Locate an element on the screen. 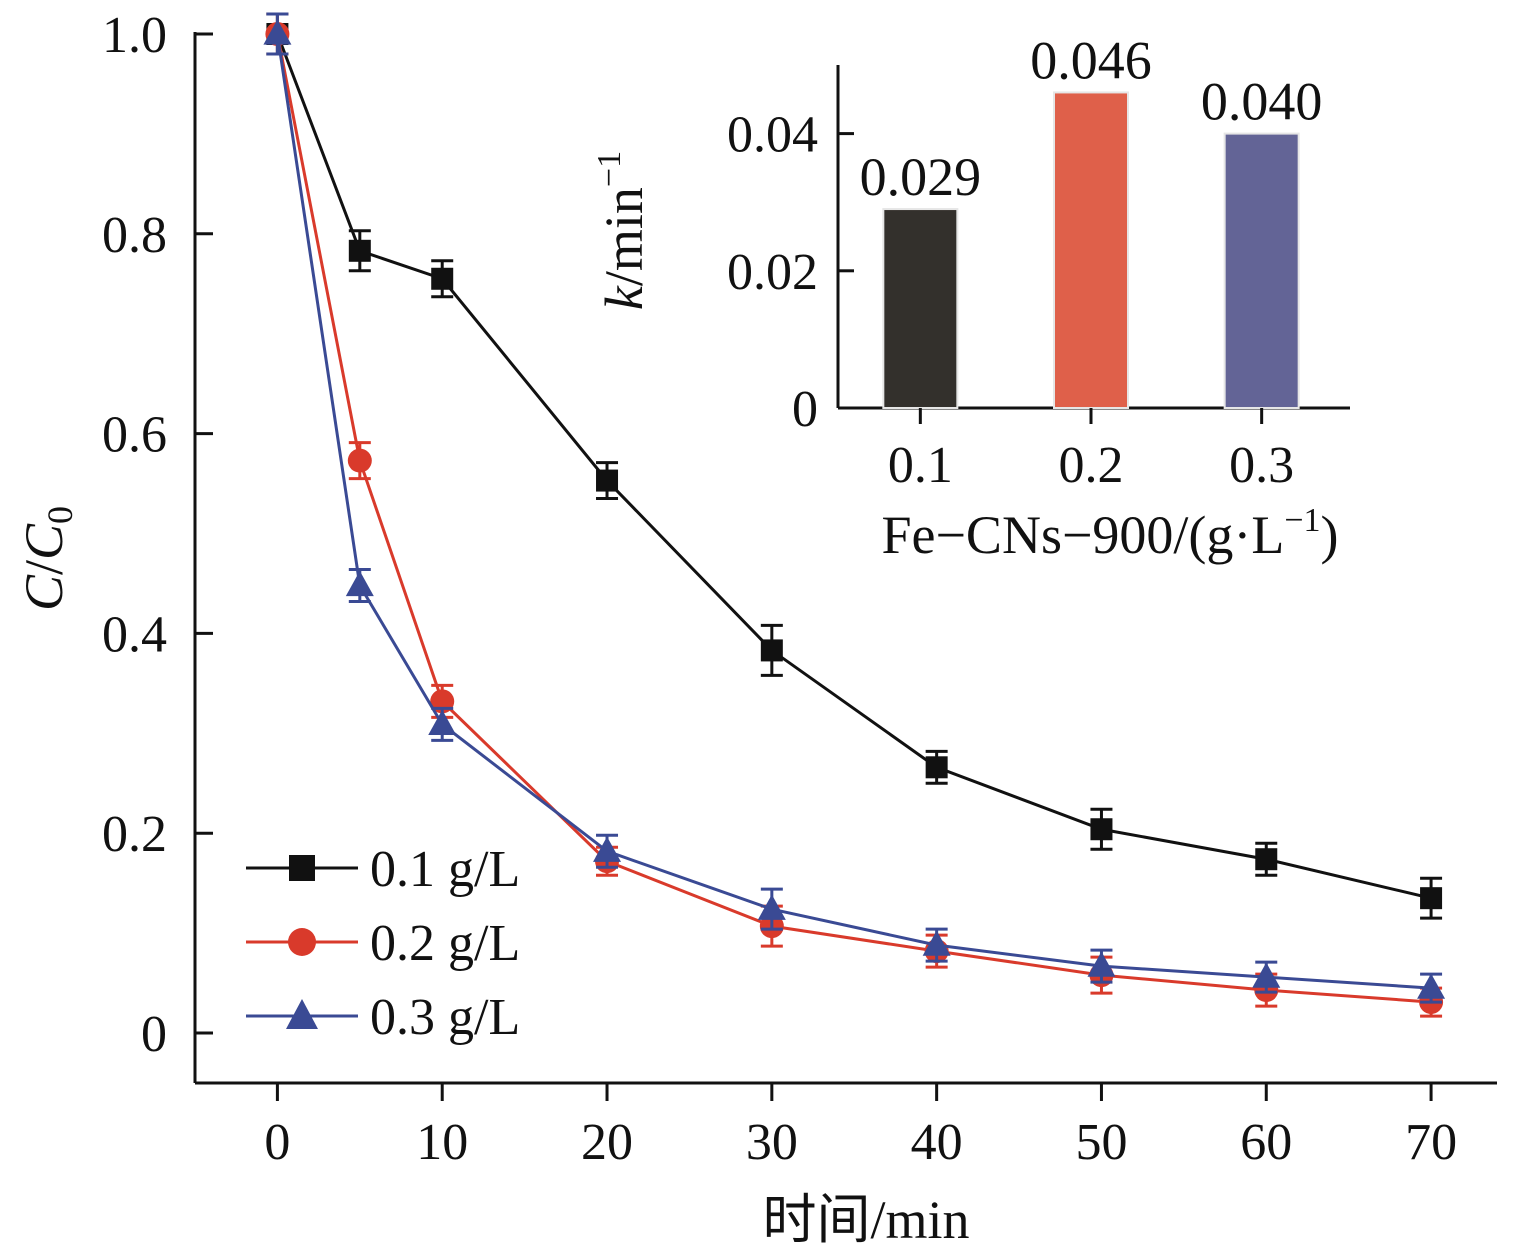 This screenshot has height=1260, width=1516. x-tick-label: 60 is located at coordinates (1266, 1142).